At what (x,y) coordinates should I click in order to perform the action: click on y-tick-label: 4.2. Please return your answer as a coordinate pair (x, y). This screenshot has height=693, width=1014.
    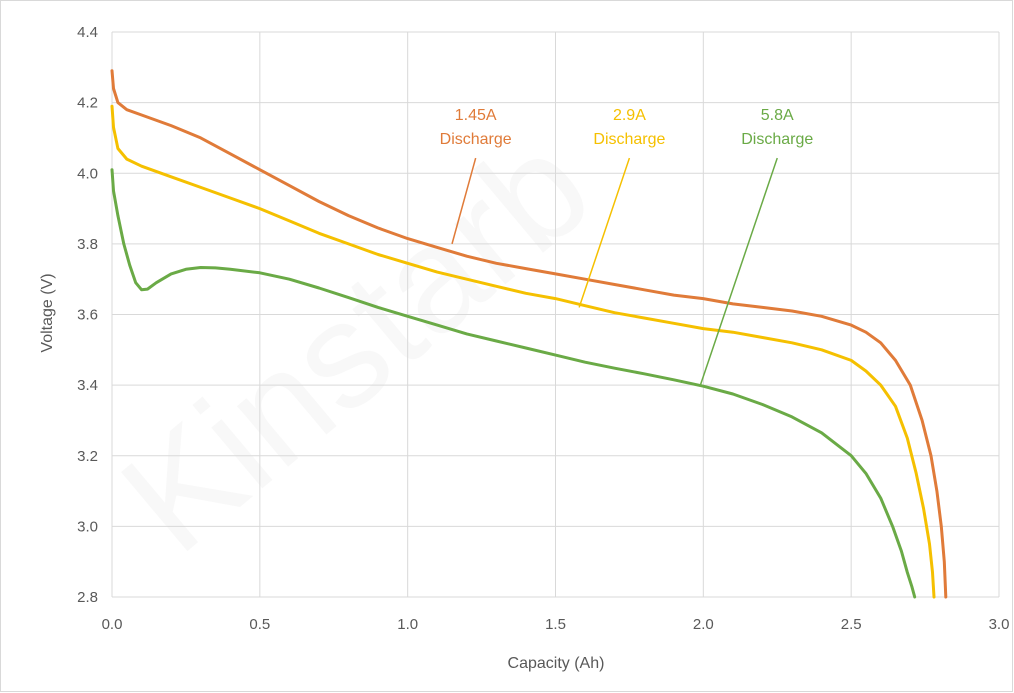
    Looking at the image, I should click on (87, 103).